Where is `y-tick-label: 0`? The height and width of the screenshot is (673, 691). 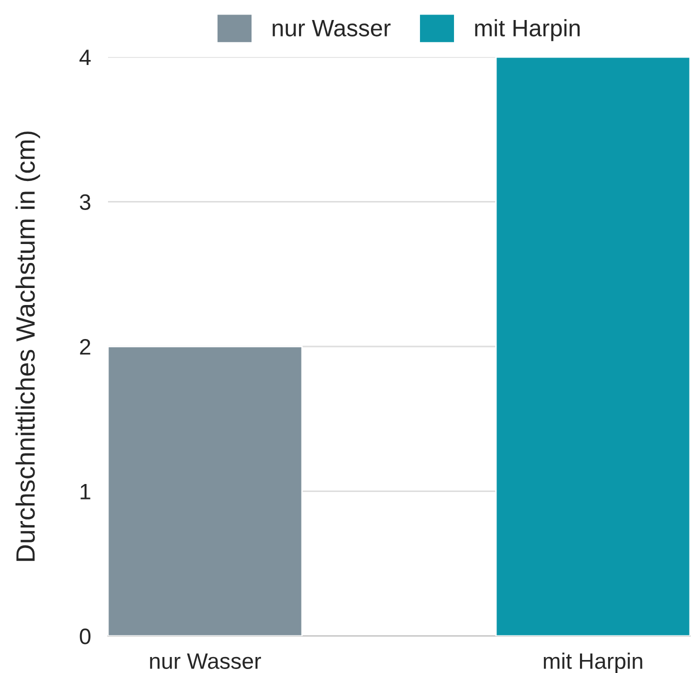 y-tick-label: 0 is located at coordinates (85, 636).